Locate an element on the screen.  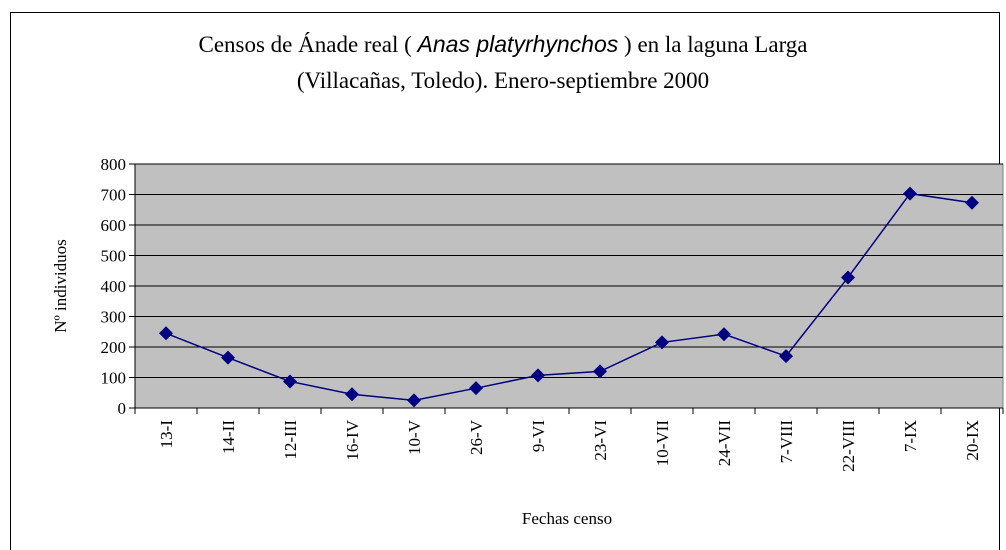
y-tick-label: 800 is located at coordinates (114, 164).